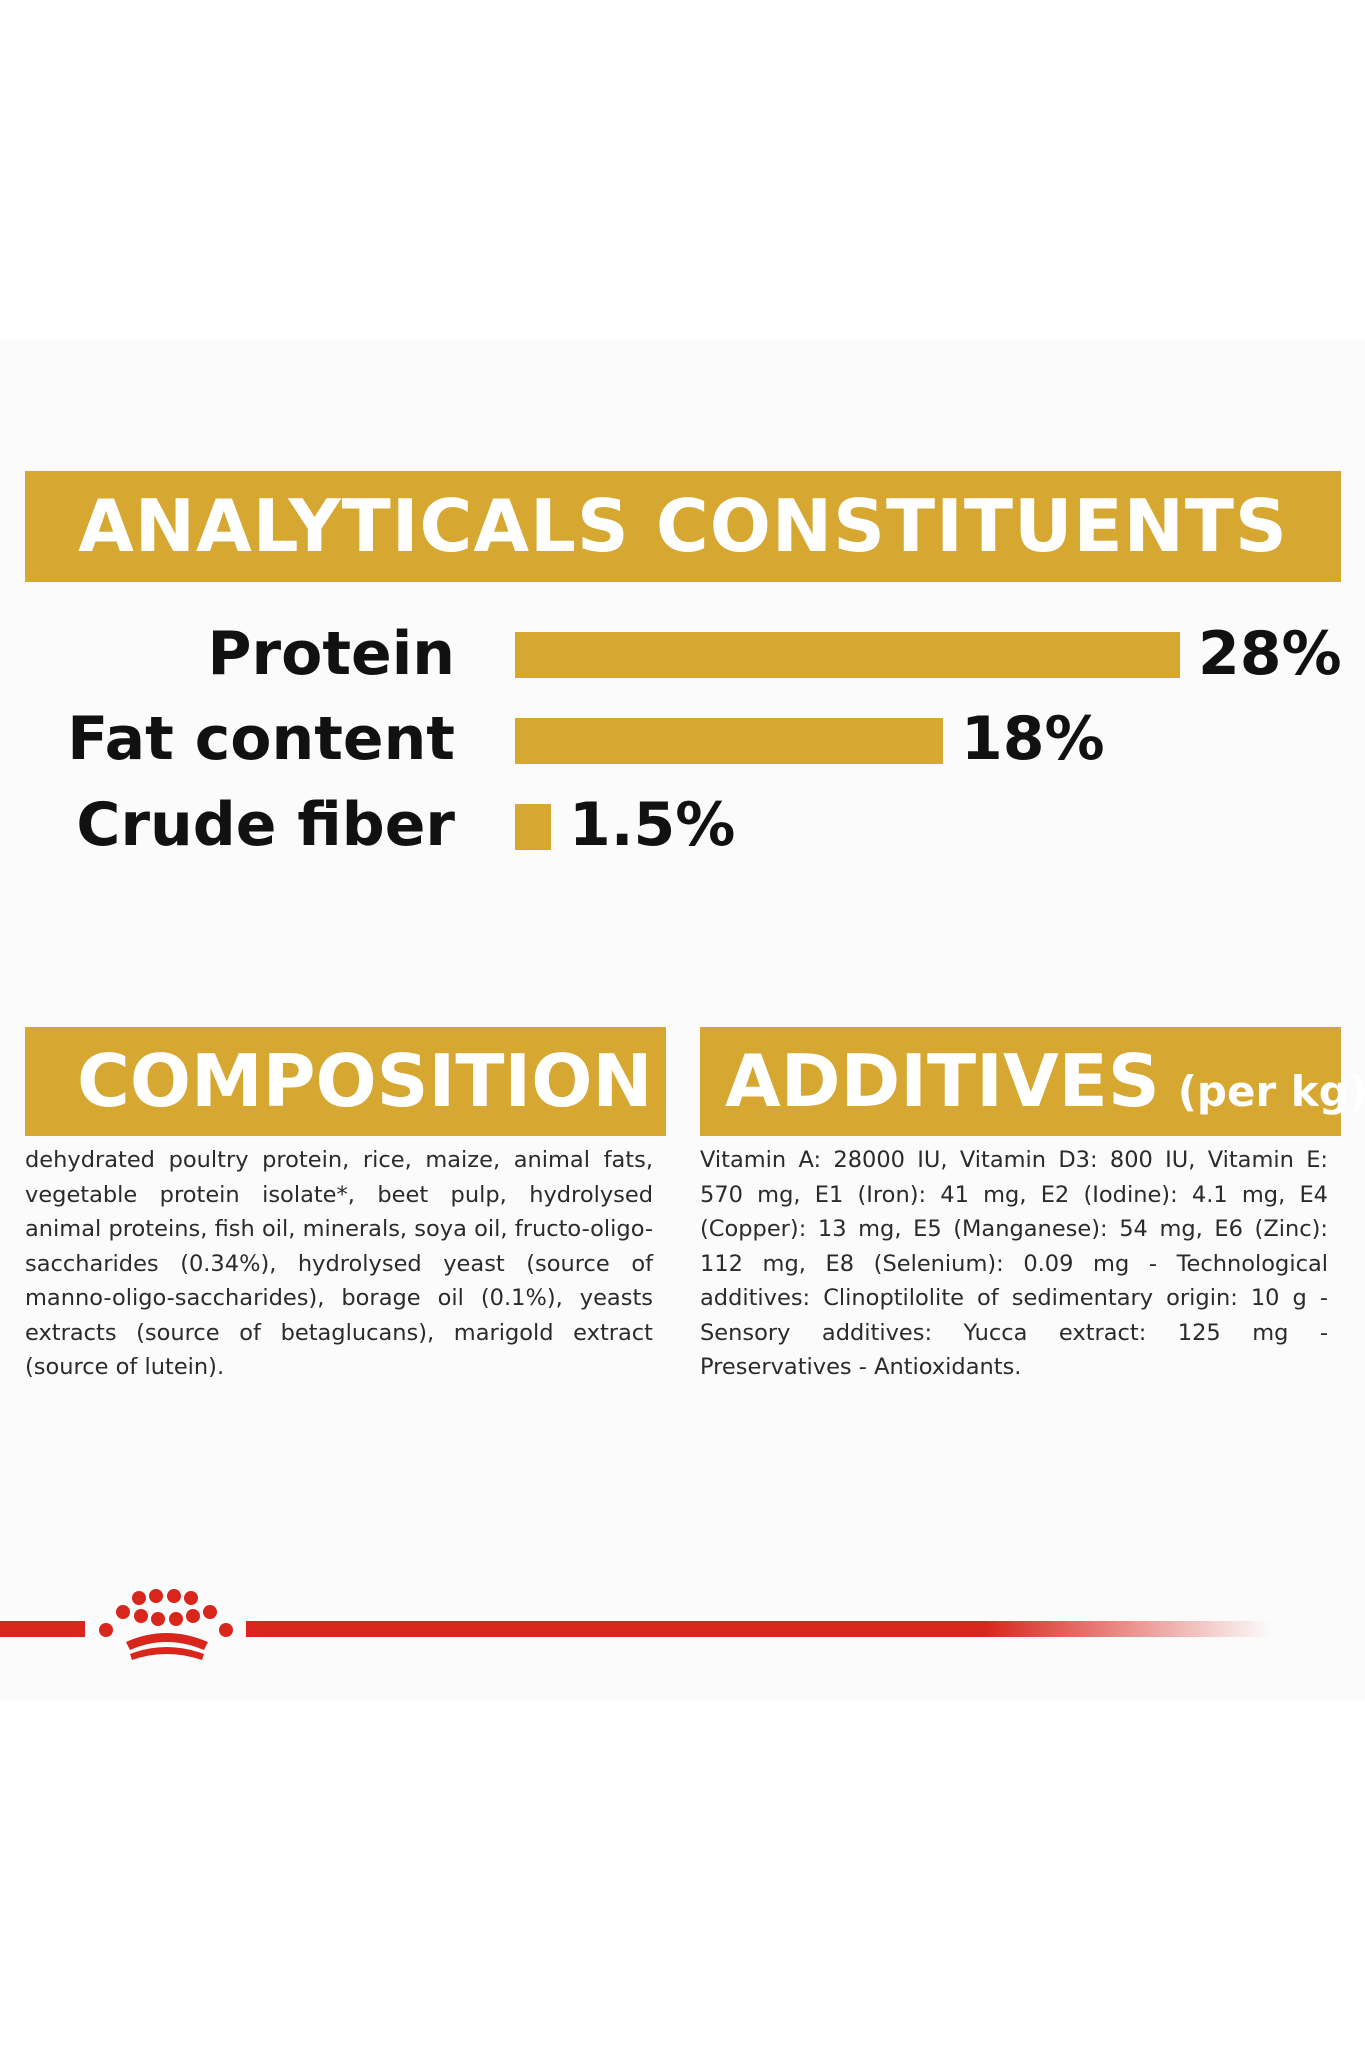 The width and height of the screenshot is (1365, 2048). Describe the element at coordinates (166, 1624) in the screenshot. I see `crown-icon` at that location.